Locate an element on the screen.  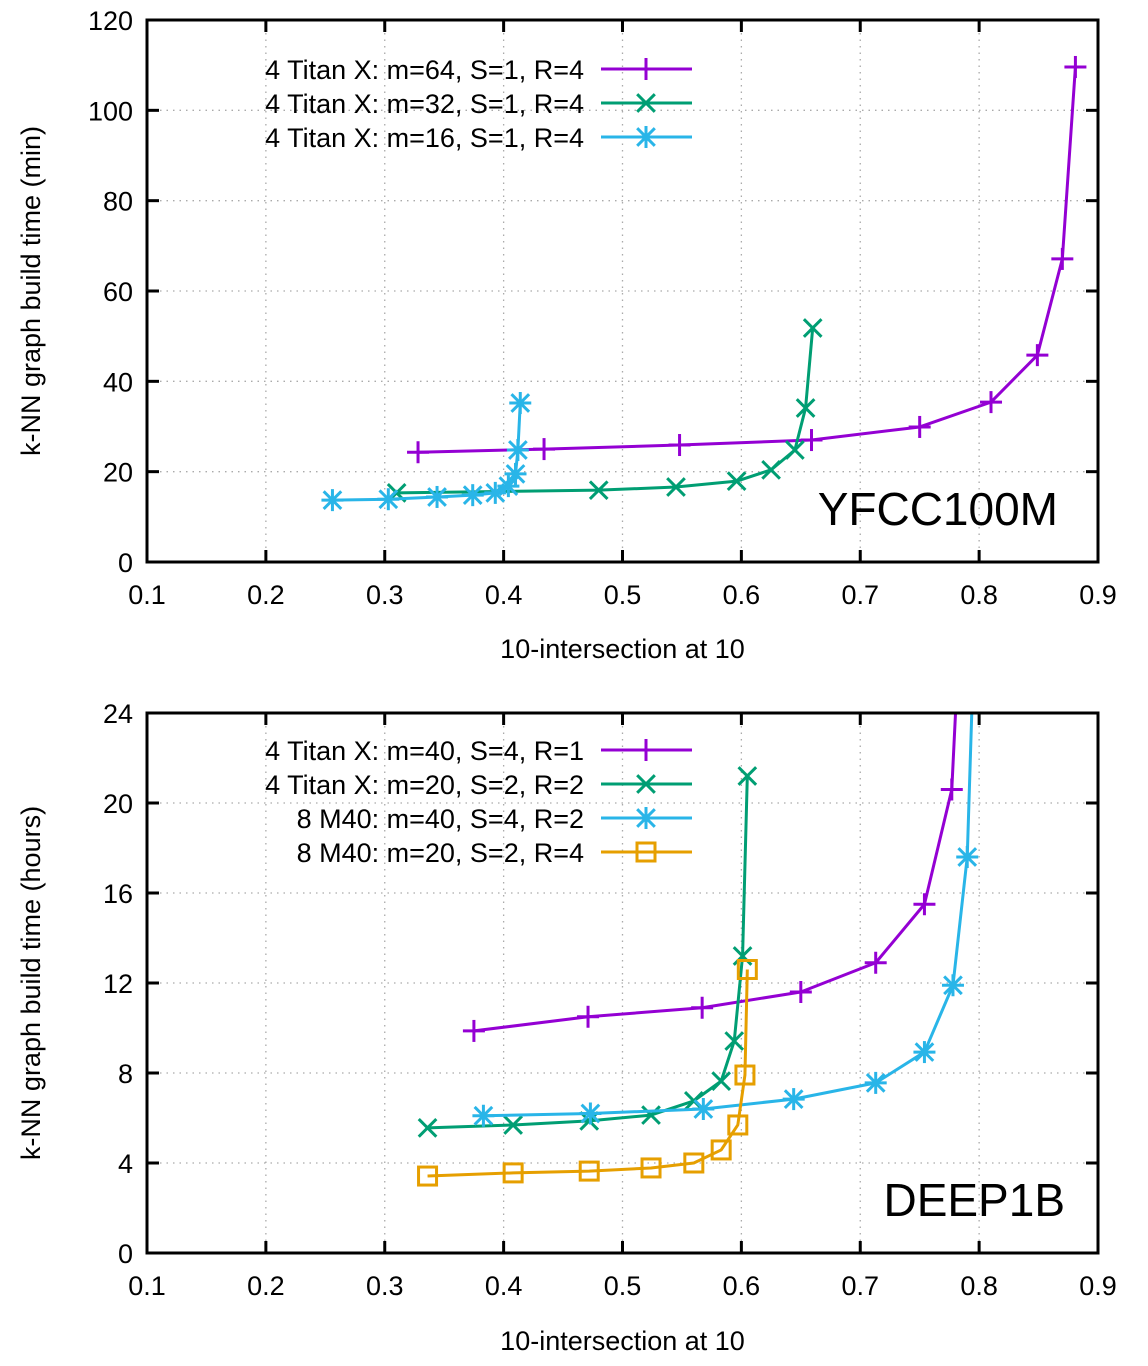
chart-1-xtick-label: 0.6 is located at coordinates (742, 595).